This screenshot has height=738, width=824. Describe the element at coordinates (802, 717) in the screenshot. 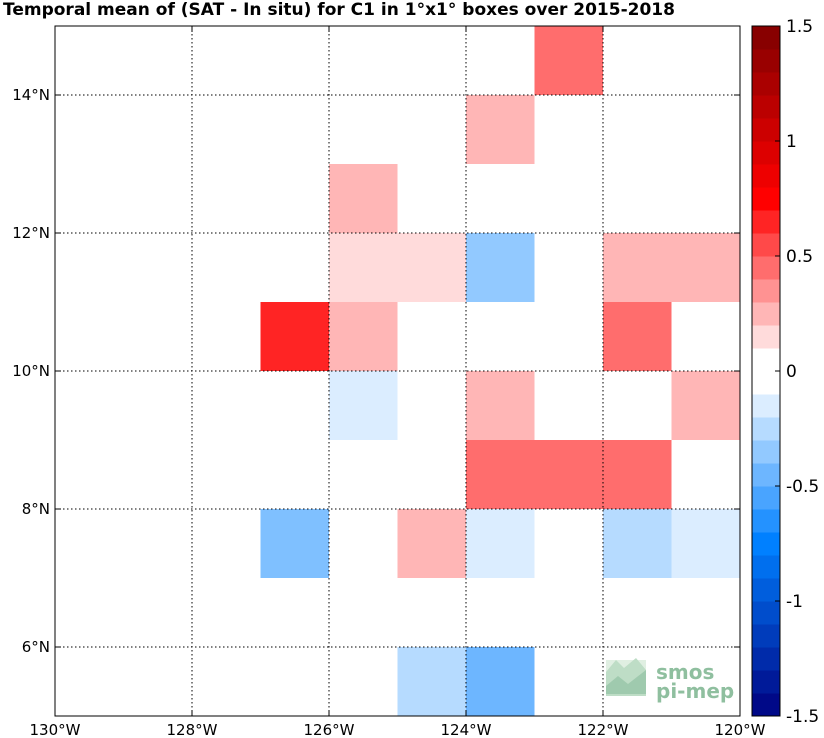

I see `colorbar-tick-label: -1.5` at that location.